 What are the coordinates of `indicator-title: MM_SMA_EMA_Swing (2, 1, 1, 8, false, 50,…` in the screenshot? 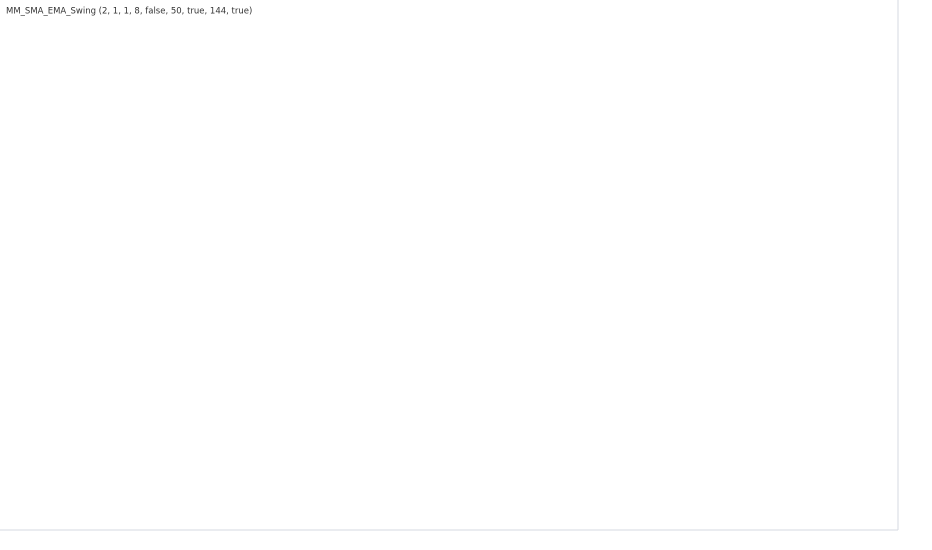 It's located at (129, 12).